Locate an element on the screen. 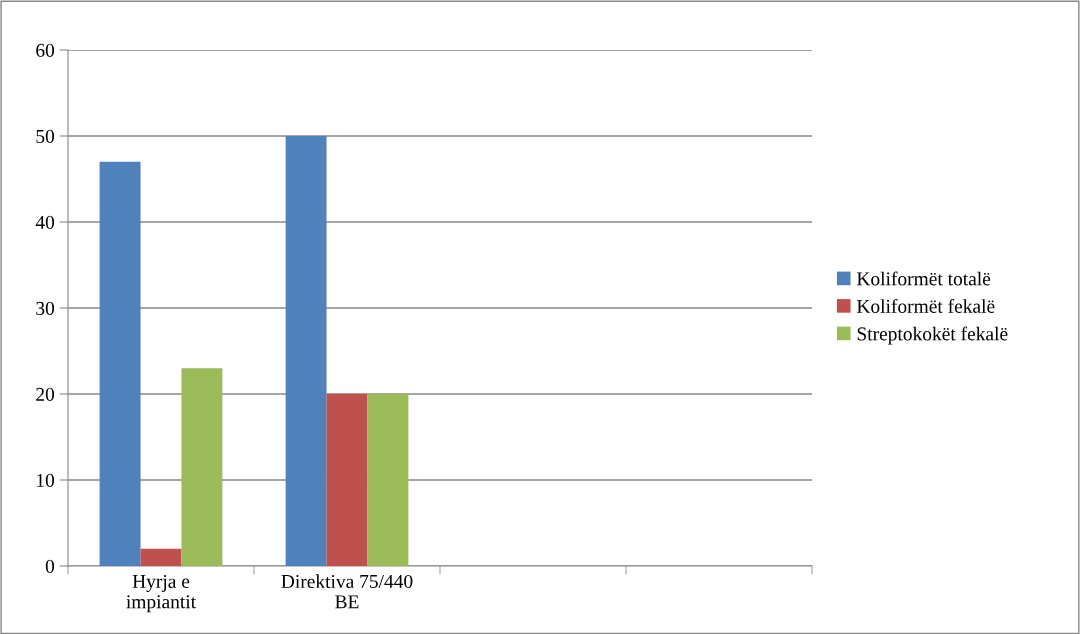 The width and height of the screenshot is (1081, 634). y-tick-label: 40 is located at coordinates (45, 222).